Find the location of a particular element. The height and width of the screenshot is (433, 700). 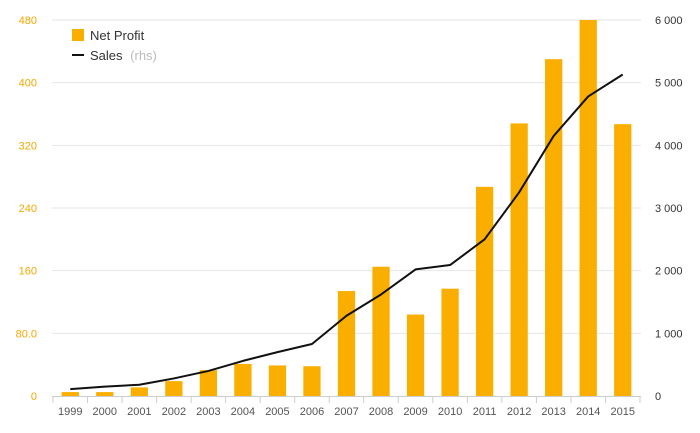

left-tick-label: 0 is located at coordinates (34, 397).